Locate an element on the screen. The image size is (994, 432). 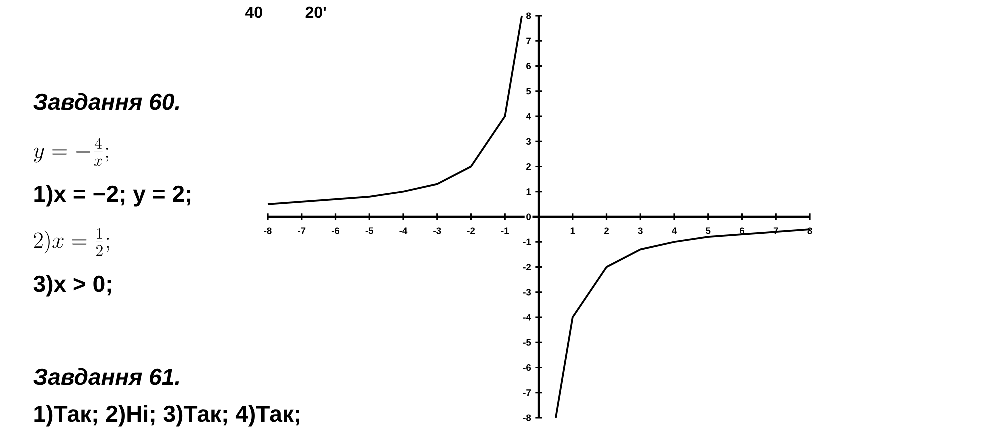
line-series is located at coordinates (683, 323).